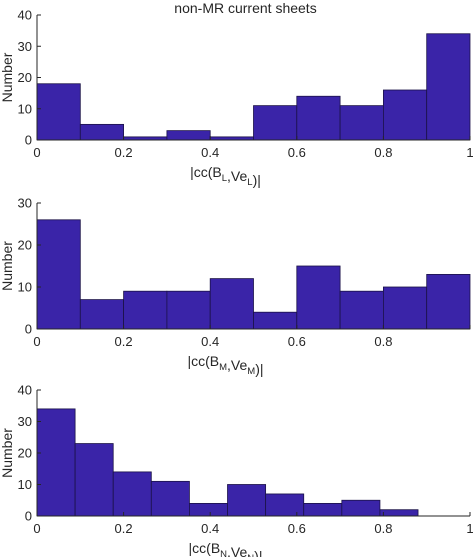 This screenshot has height=557, width=474. What do you see at coordinates (245, 8) in the screenshot?
I see `chart-title: non-MR current sheets` at bounding box center [245, 8].